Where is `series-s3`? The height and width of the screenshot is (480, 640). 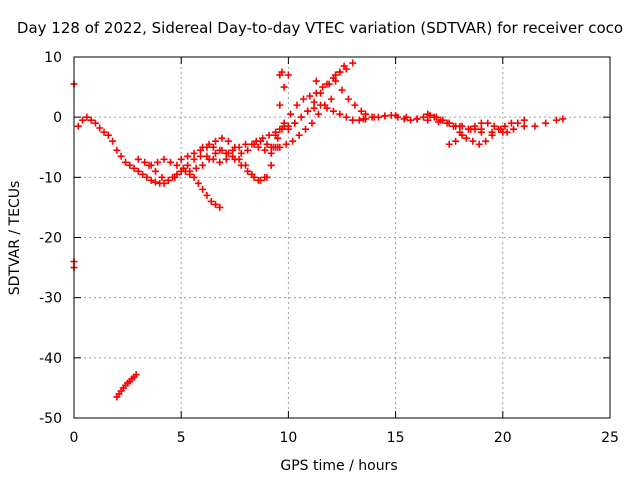
series-s3 is located at coordinates (216, 151).